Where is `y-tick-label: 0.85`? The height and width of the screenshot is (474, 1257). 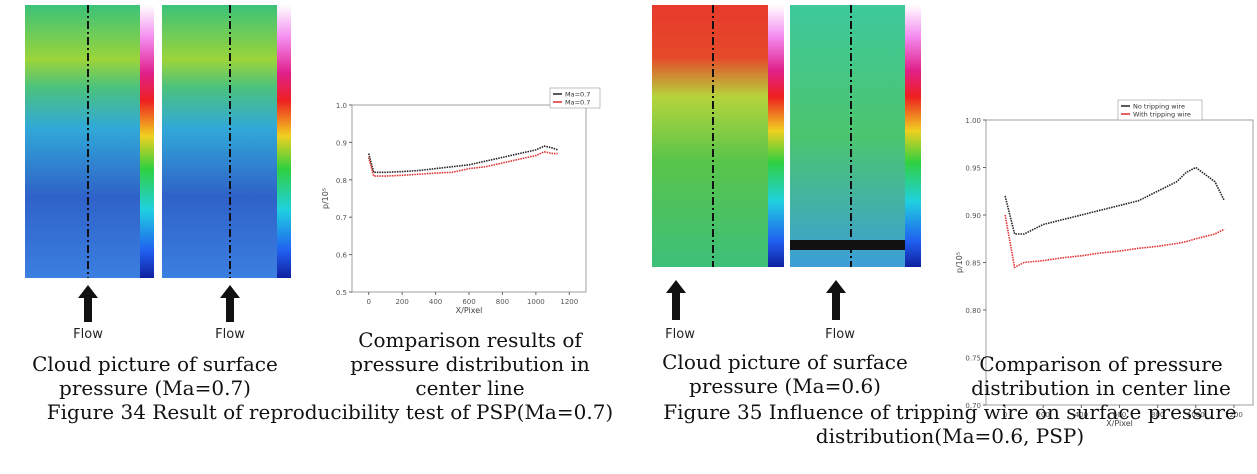 y-tick-label: 0.85 is located at coordinates (973, 264).